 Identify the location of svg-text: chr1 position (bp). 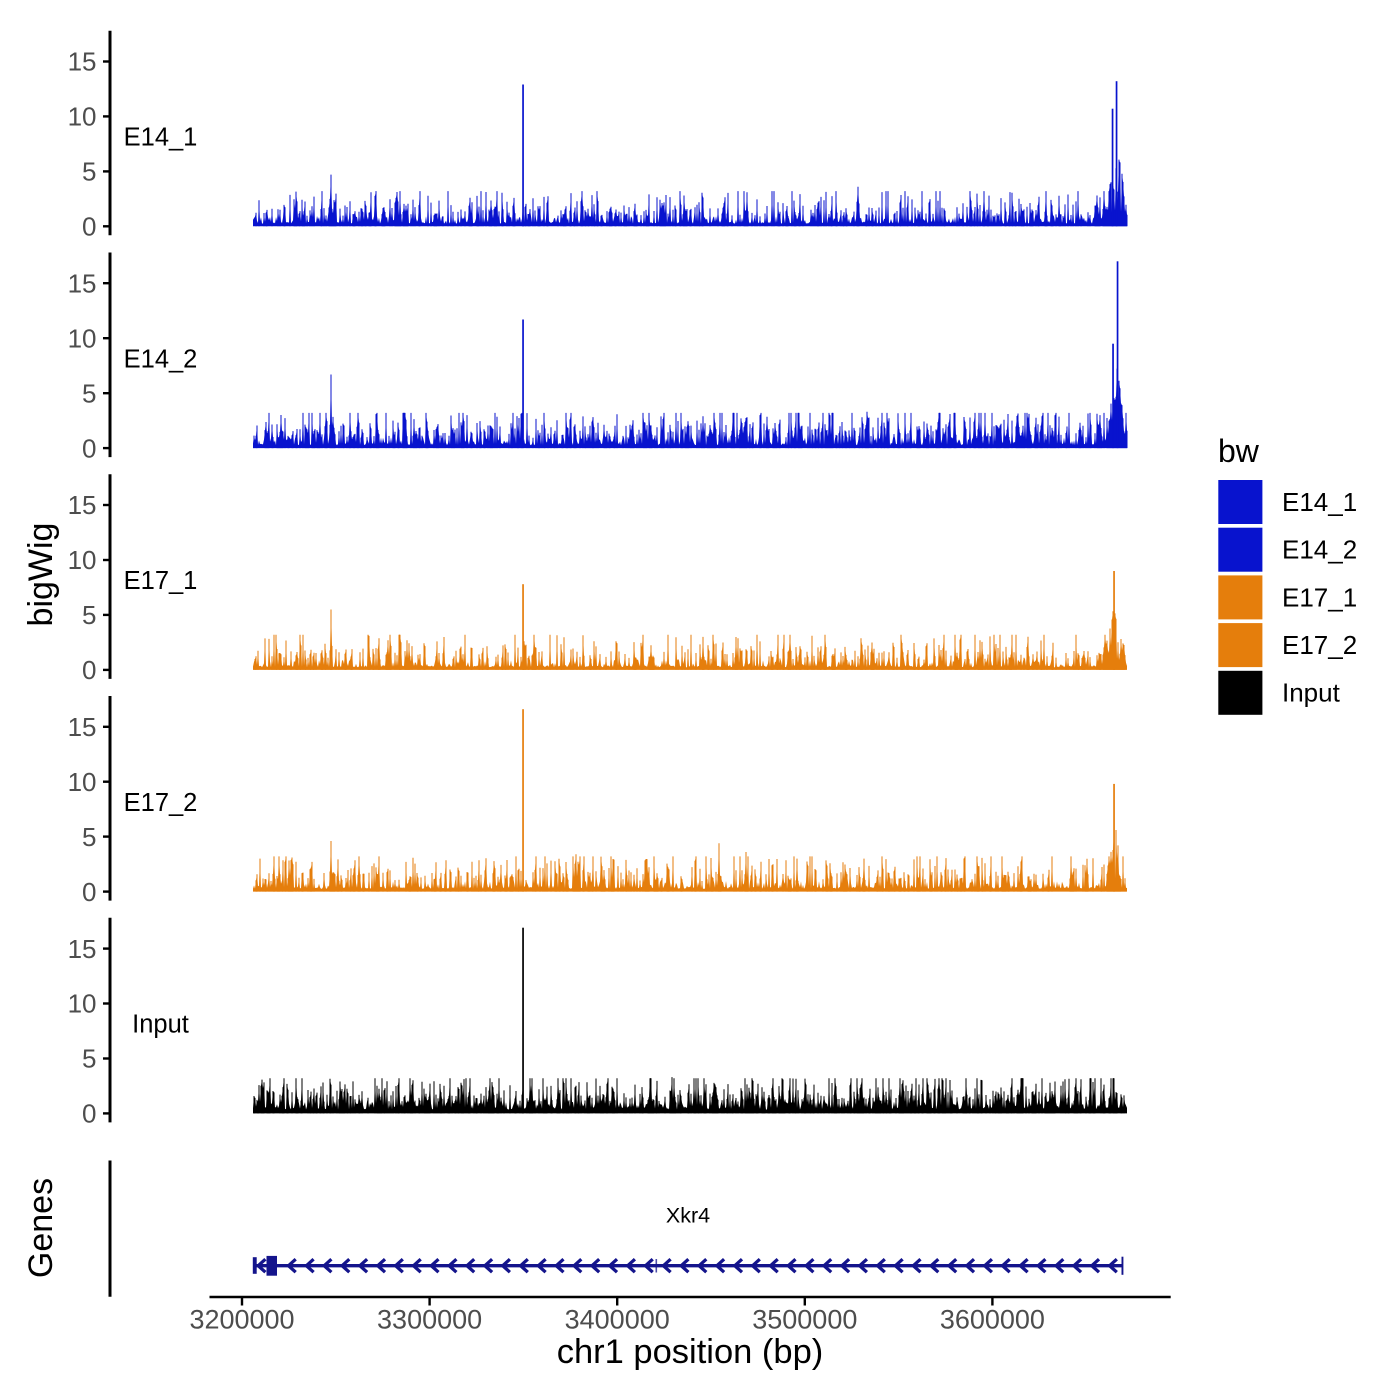
(690, 1352).